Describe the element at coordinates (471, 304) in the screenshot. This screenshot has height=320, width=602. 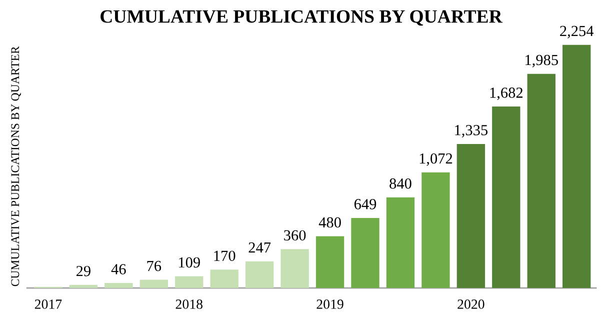
I see `x-tick-label: 2020` at that location.